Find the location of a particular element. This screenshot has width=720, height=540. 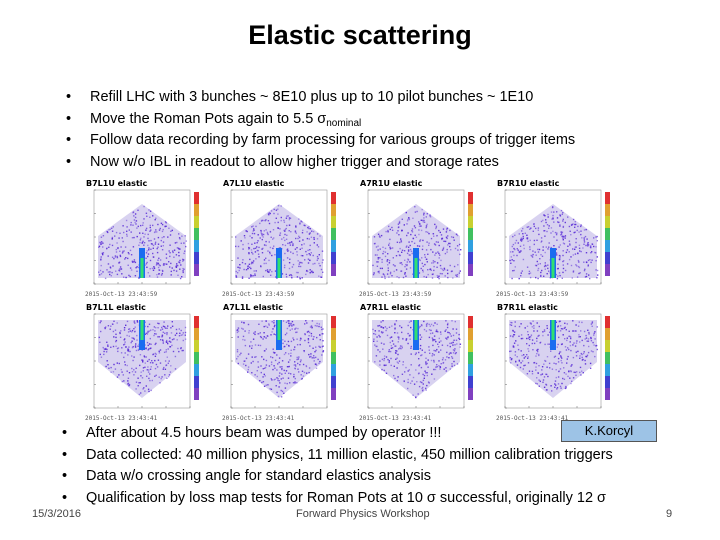

author-badge: K.Korcyl is located at coordinates (609, 431).